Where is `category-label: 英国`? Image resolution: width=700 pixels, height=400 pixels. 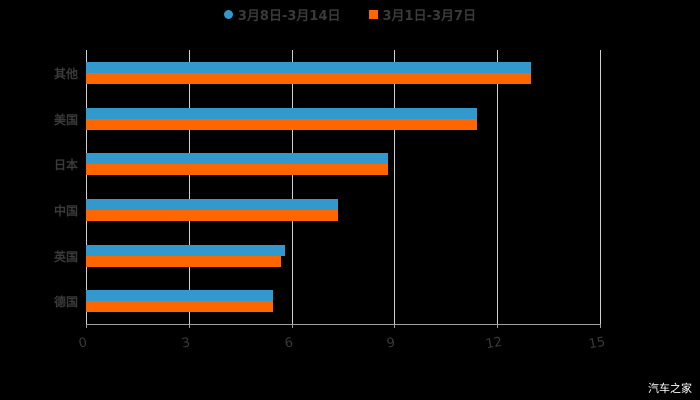 category-label: 英国 is located at coordinates (65, 256).